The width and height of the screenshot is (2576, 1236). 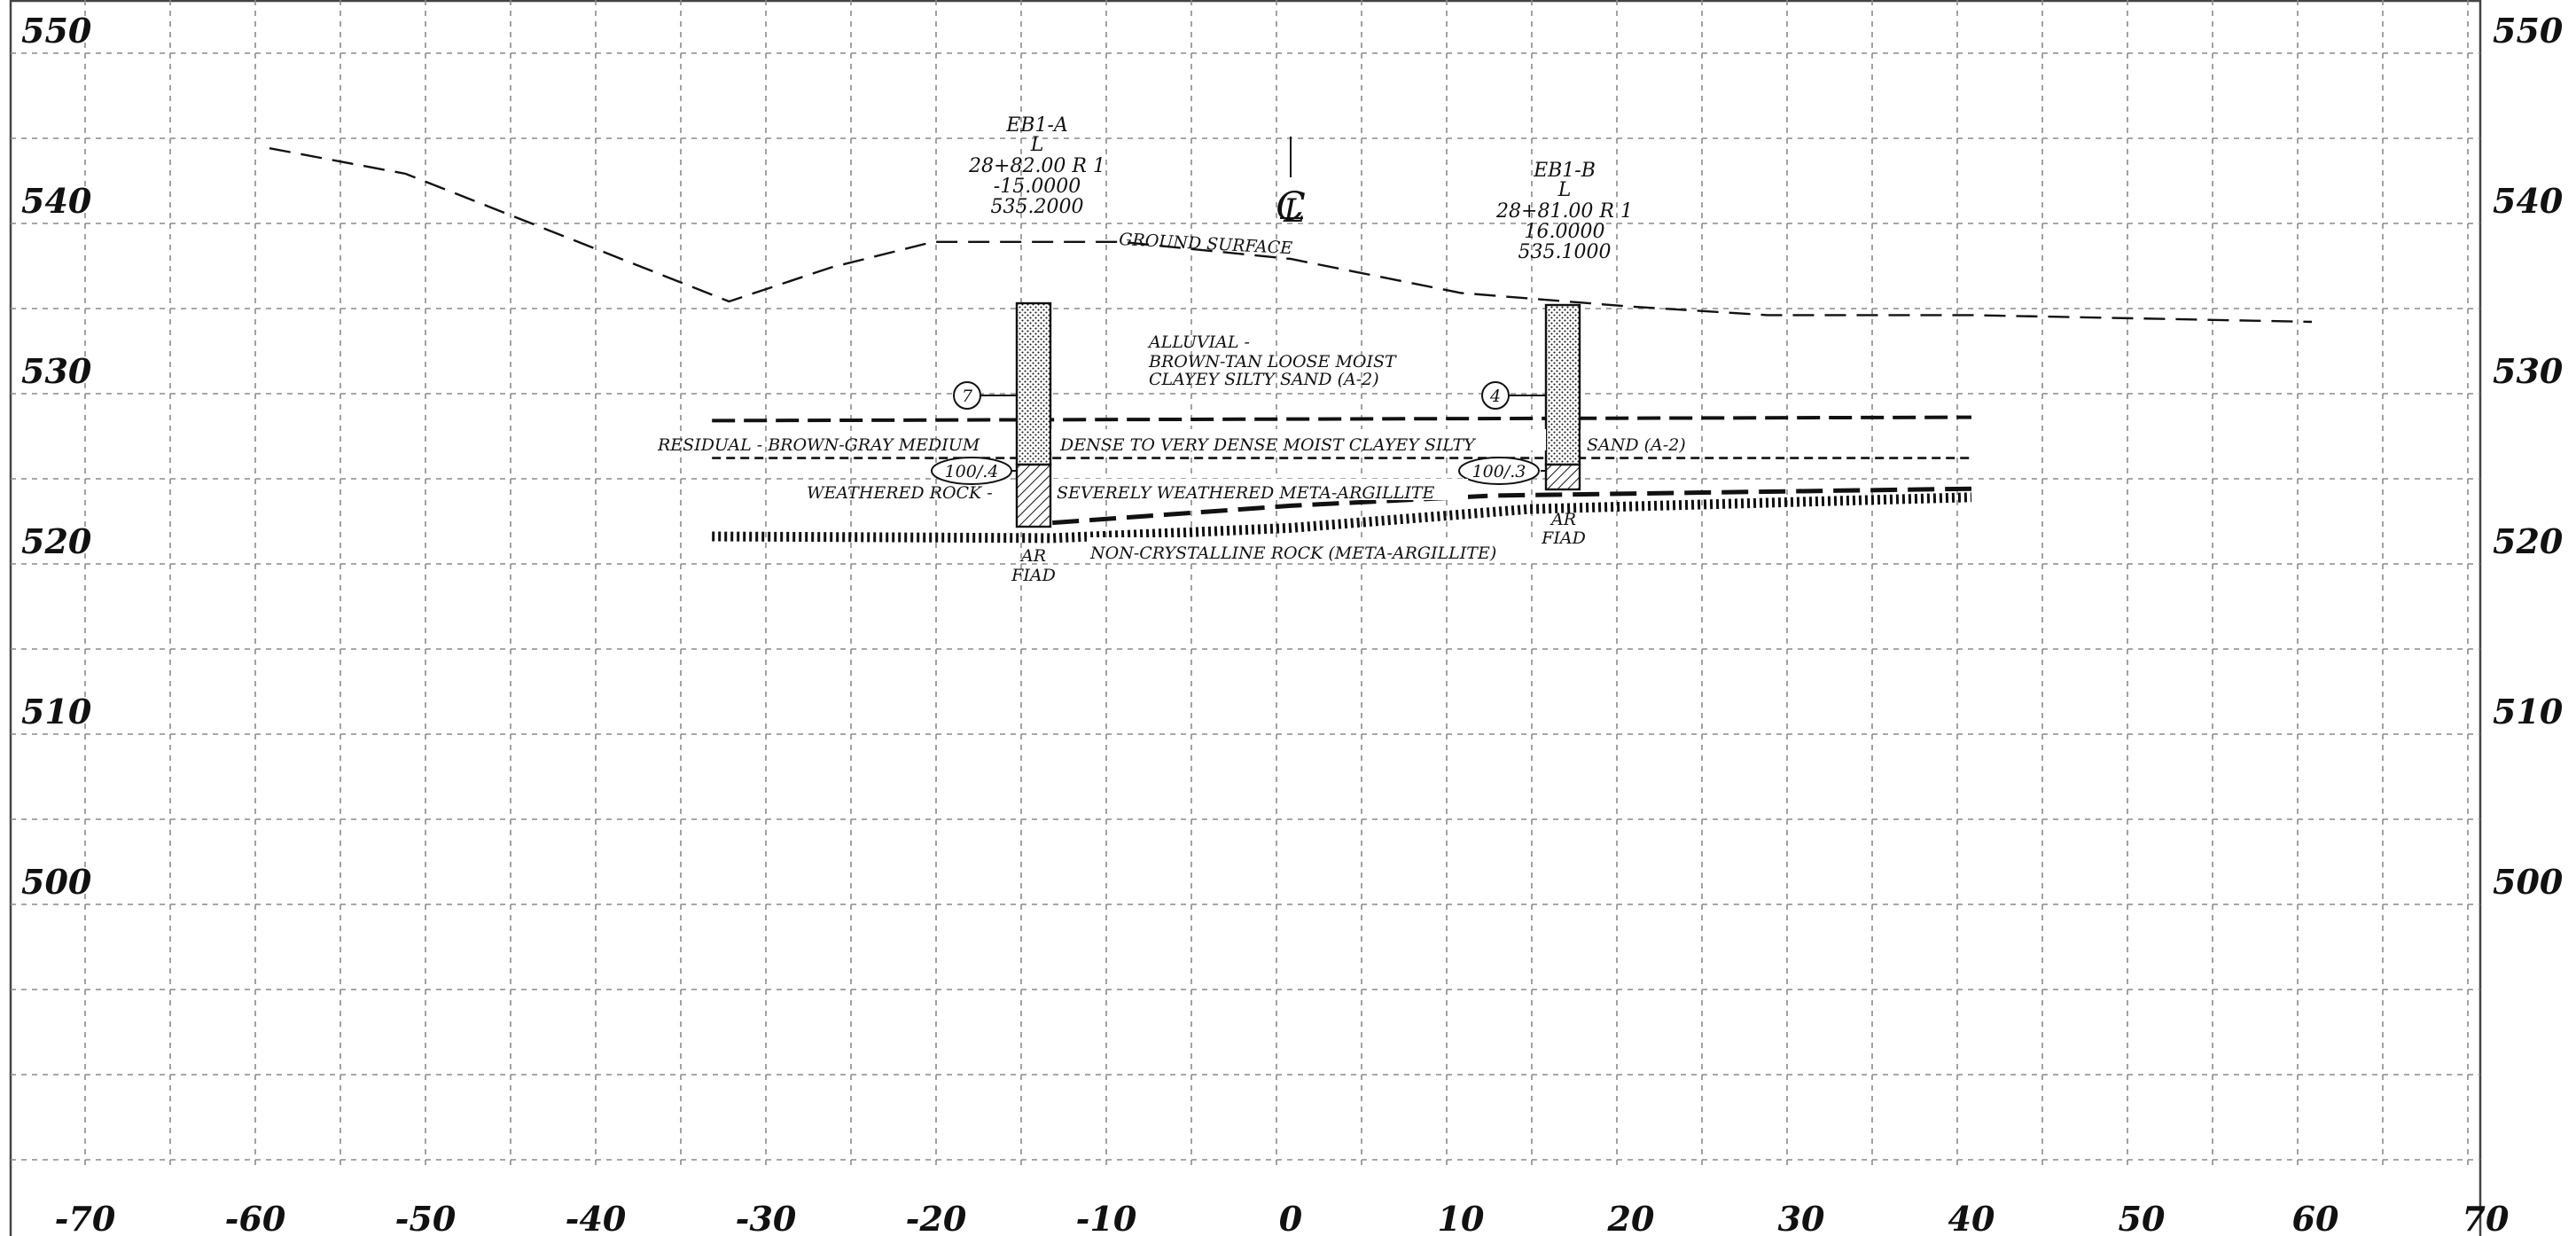 I want to click on stratum-text-line: ALLUVIAL -, so click(x=1198, y=342).